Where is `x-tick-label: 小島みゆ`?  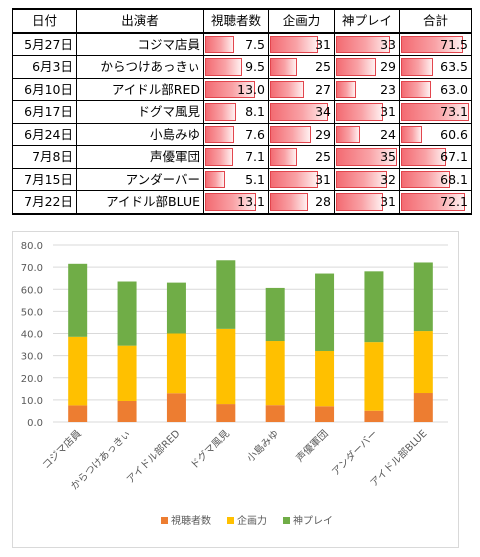 x-tick-label: 小島みゆ is located at coordinates (262, 445).